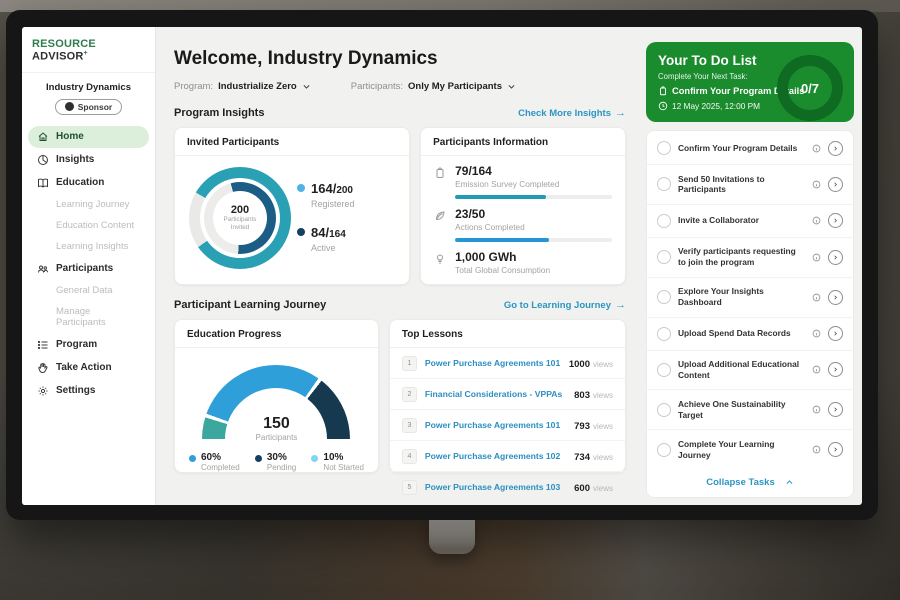  Describe the element at coordinates (492, 487) in the screenshot. I see `lesson-link: Power Purchase Agreements 103` at that location.